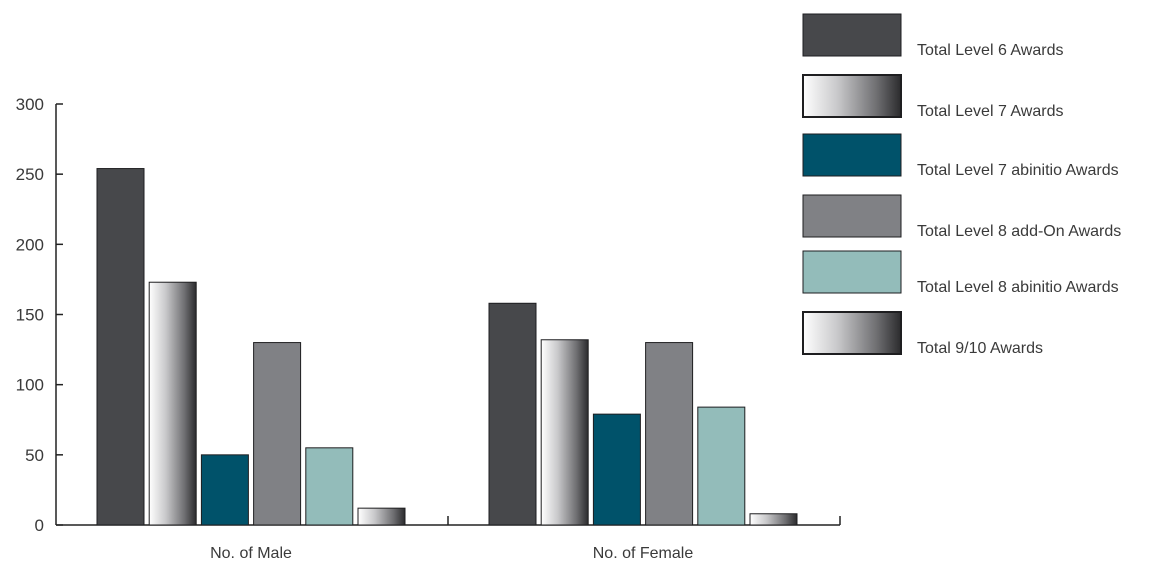 This screenshot has height=564, width=1171. What do you see at coordinates (30, 385) in the screenshot?
I see `y-tick-label: 100` at bounding box center [30, 385].